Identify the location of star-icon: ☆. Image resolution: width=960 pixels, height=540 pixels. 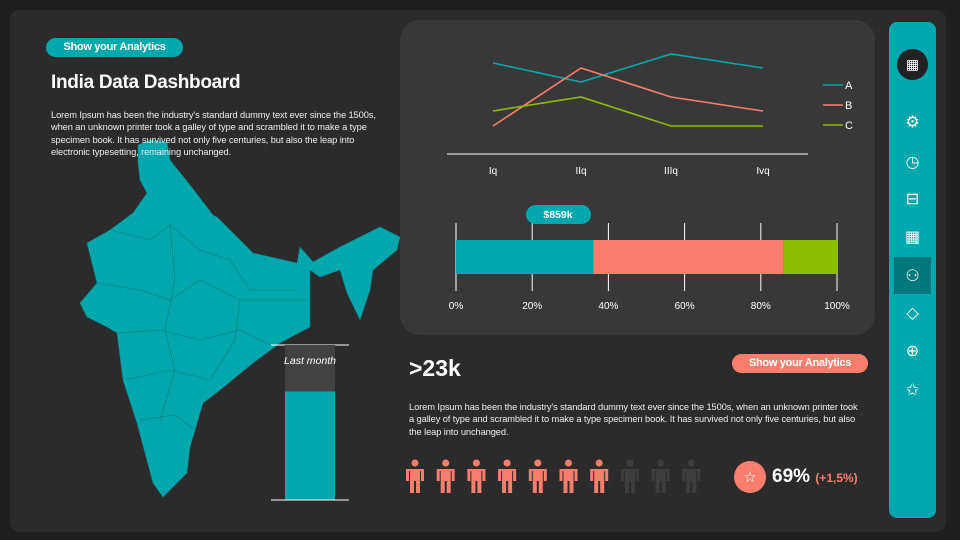
(750, 477).